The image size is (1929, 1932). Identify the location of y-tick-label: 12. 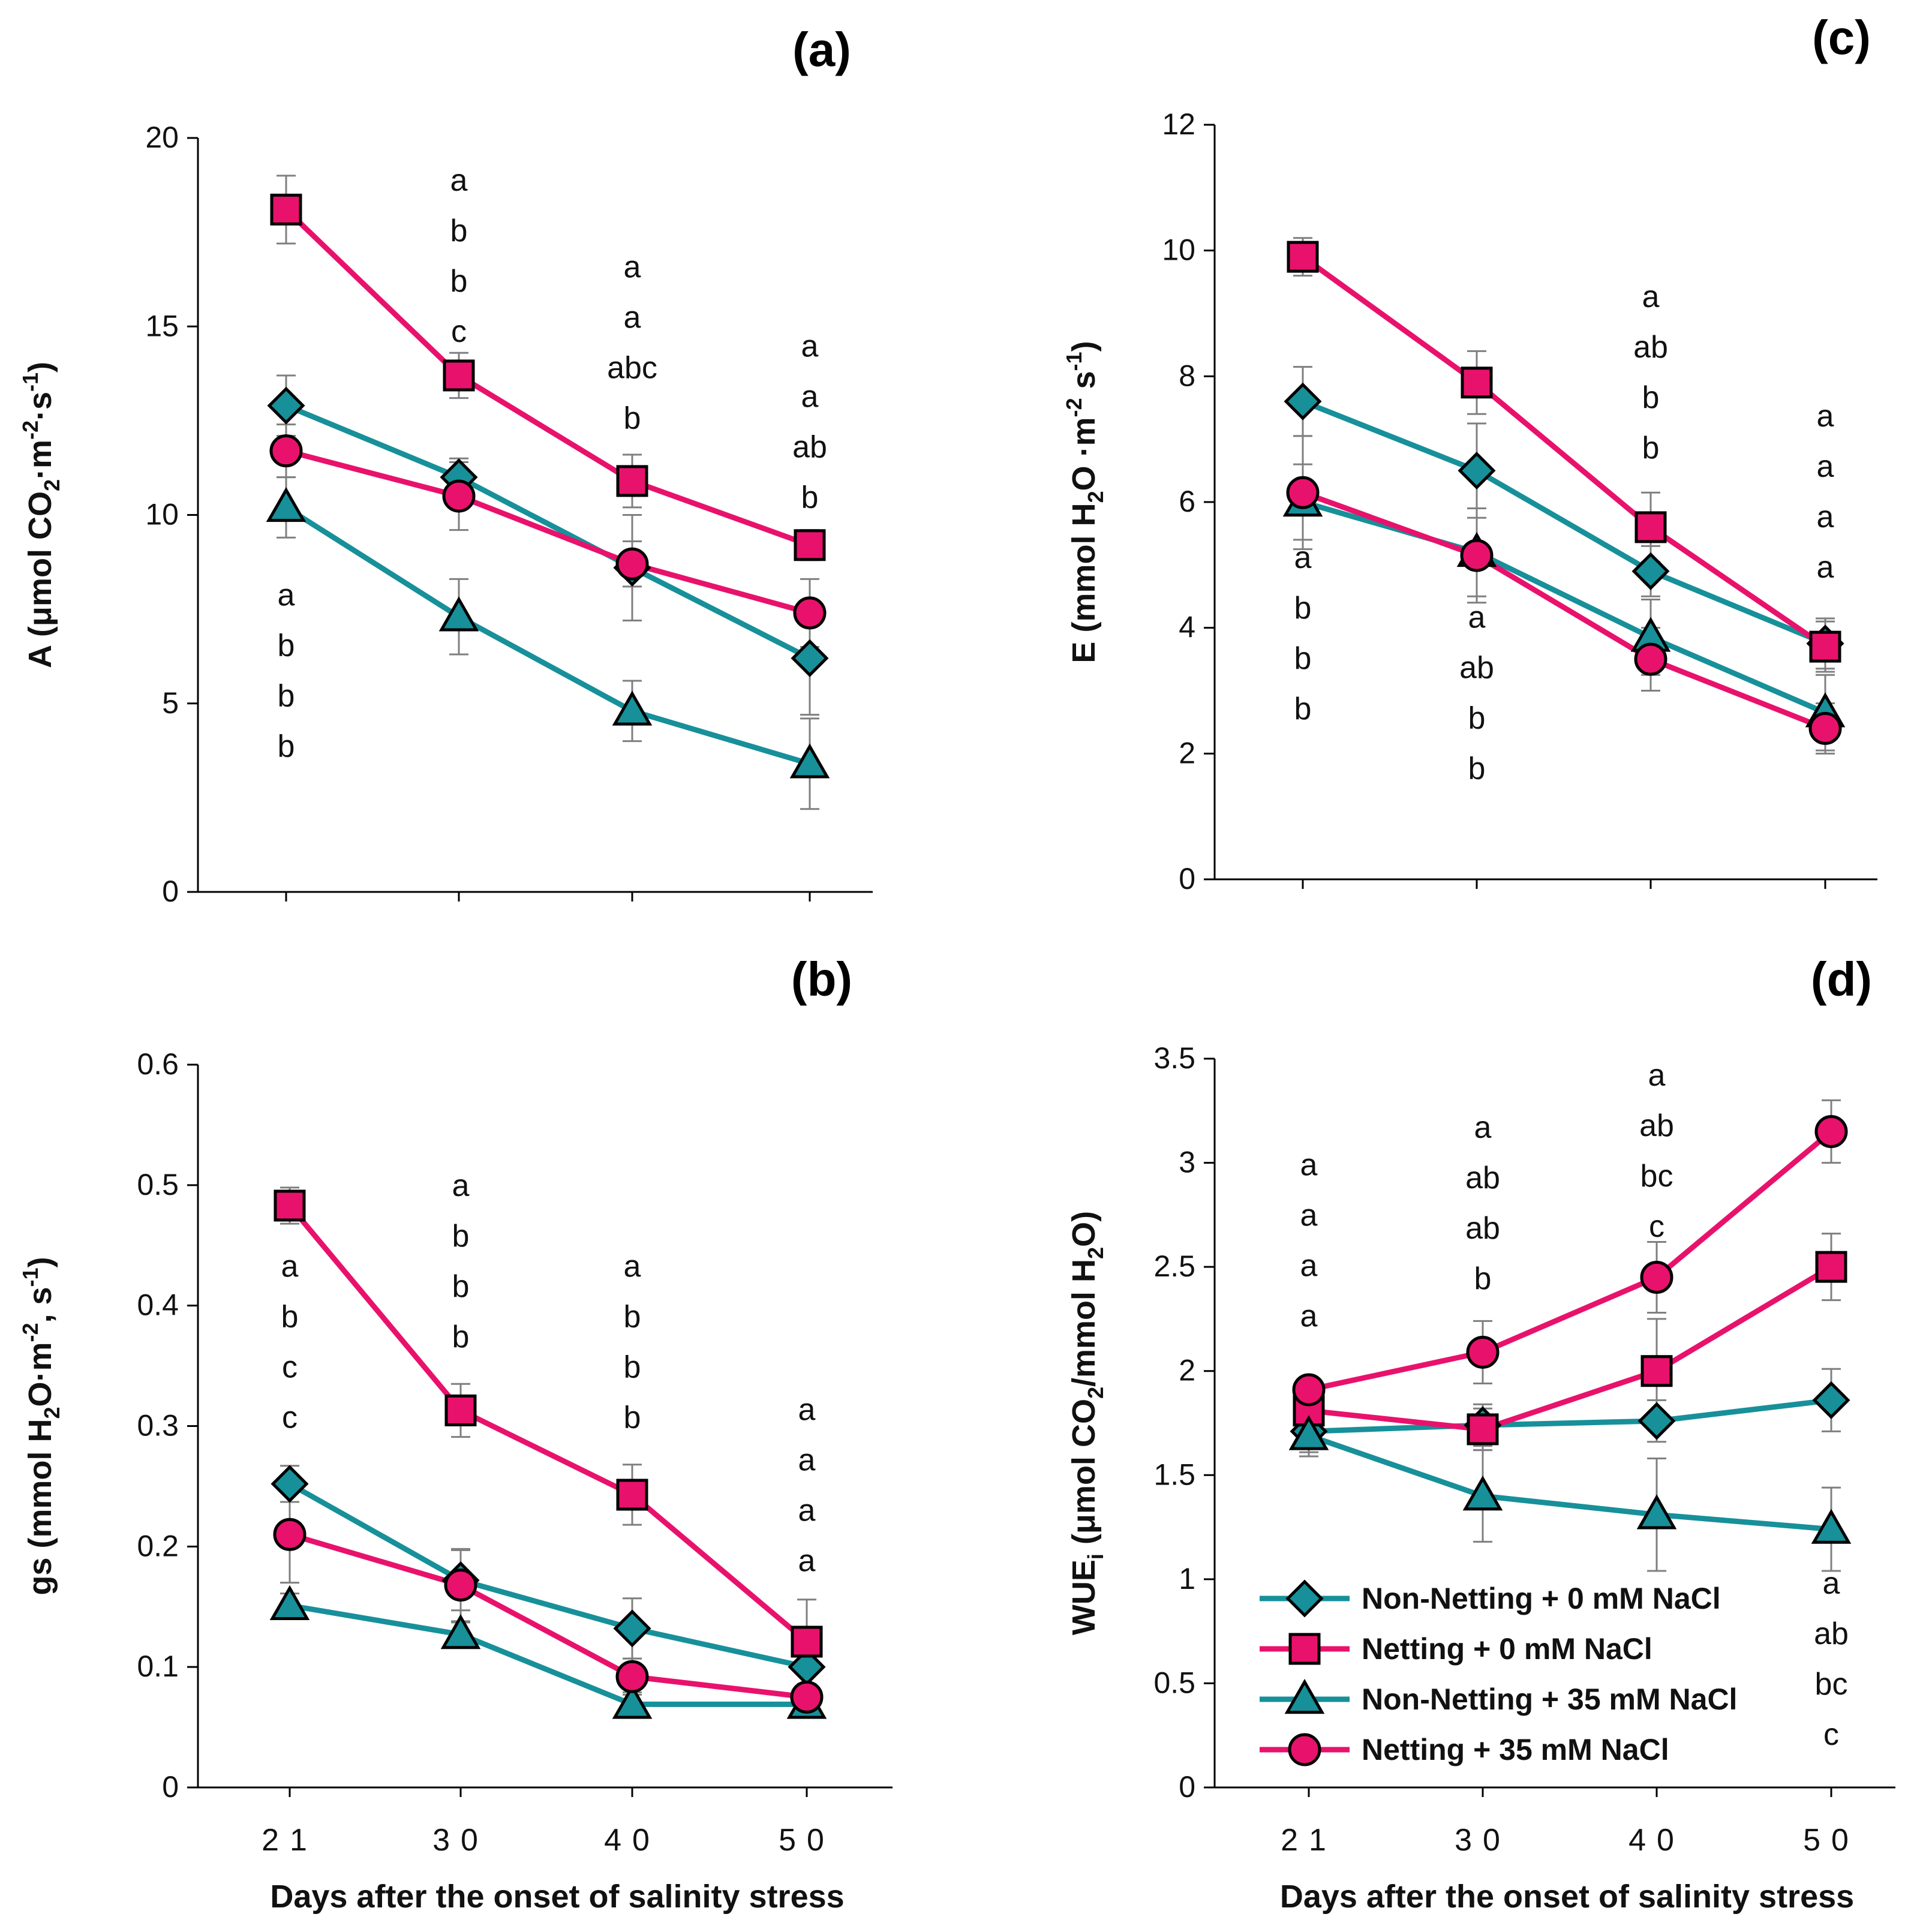
(1178, 124).